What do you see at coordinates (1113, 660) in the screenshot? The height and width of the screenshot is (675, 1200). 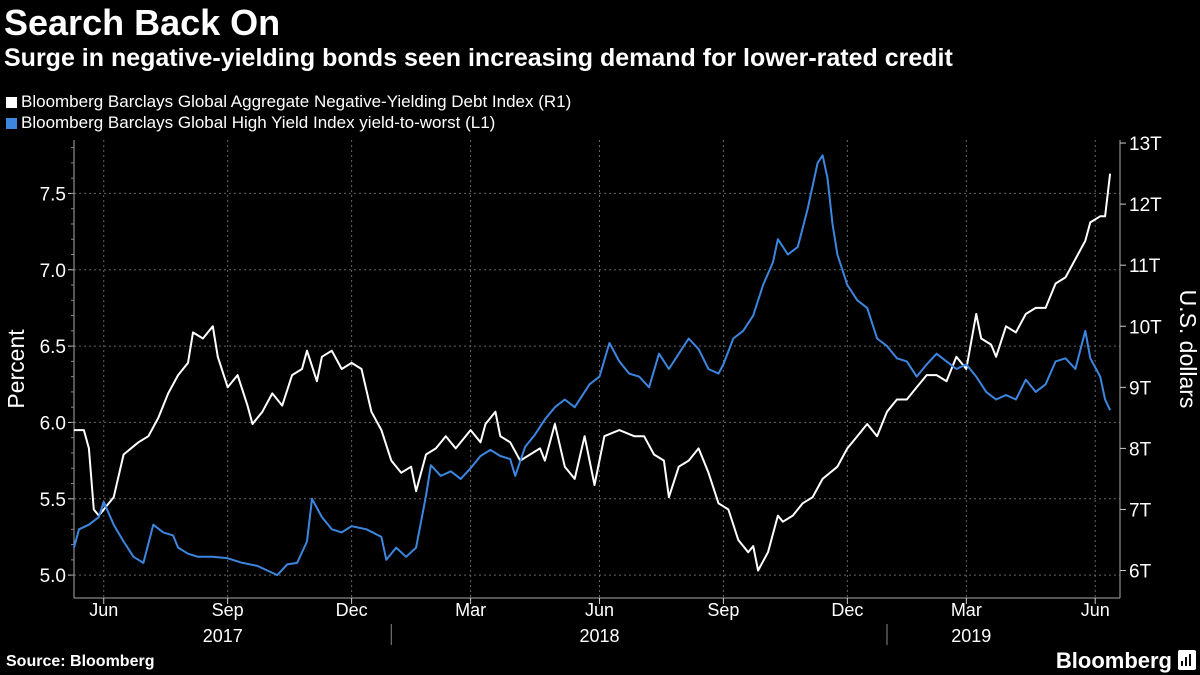 I see `bloomberg-logo: Bloomberg` at bounding box center [1113, 660].